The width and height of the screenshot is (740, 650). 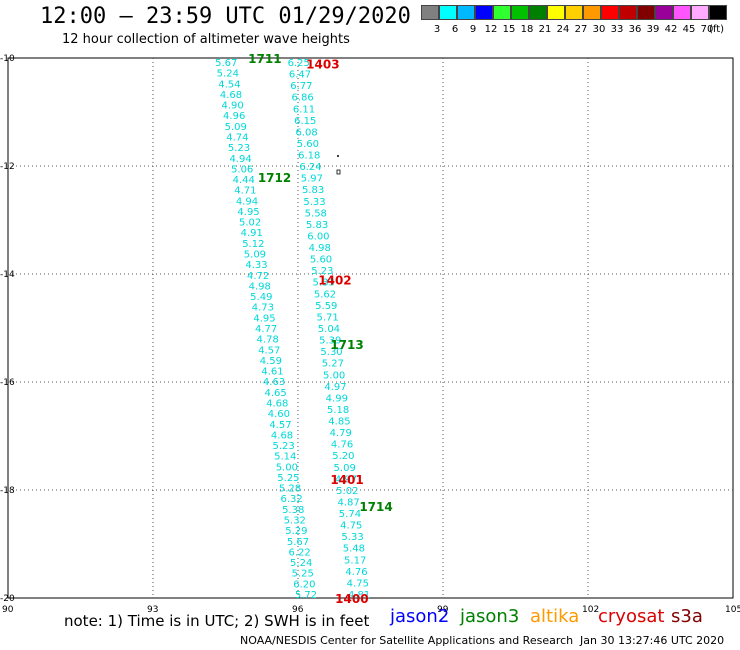 I want to click on wave-height-value: 6.47, so click(x=300, y=75).